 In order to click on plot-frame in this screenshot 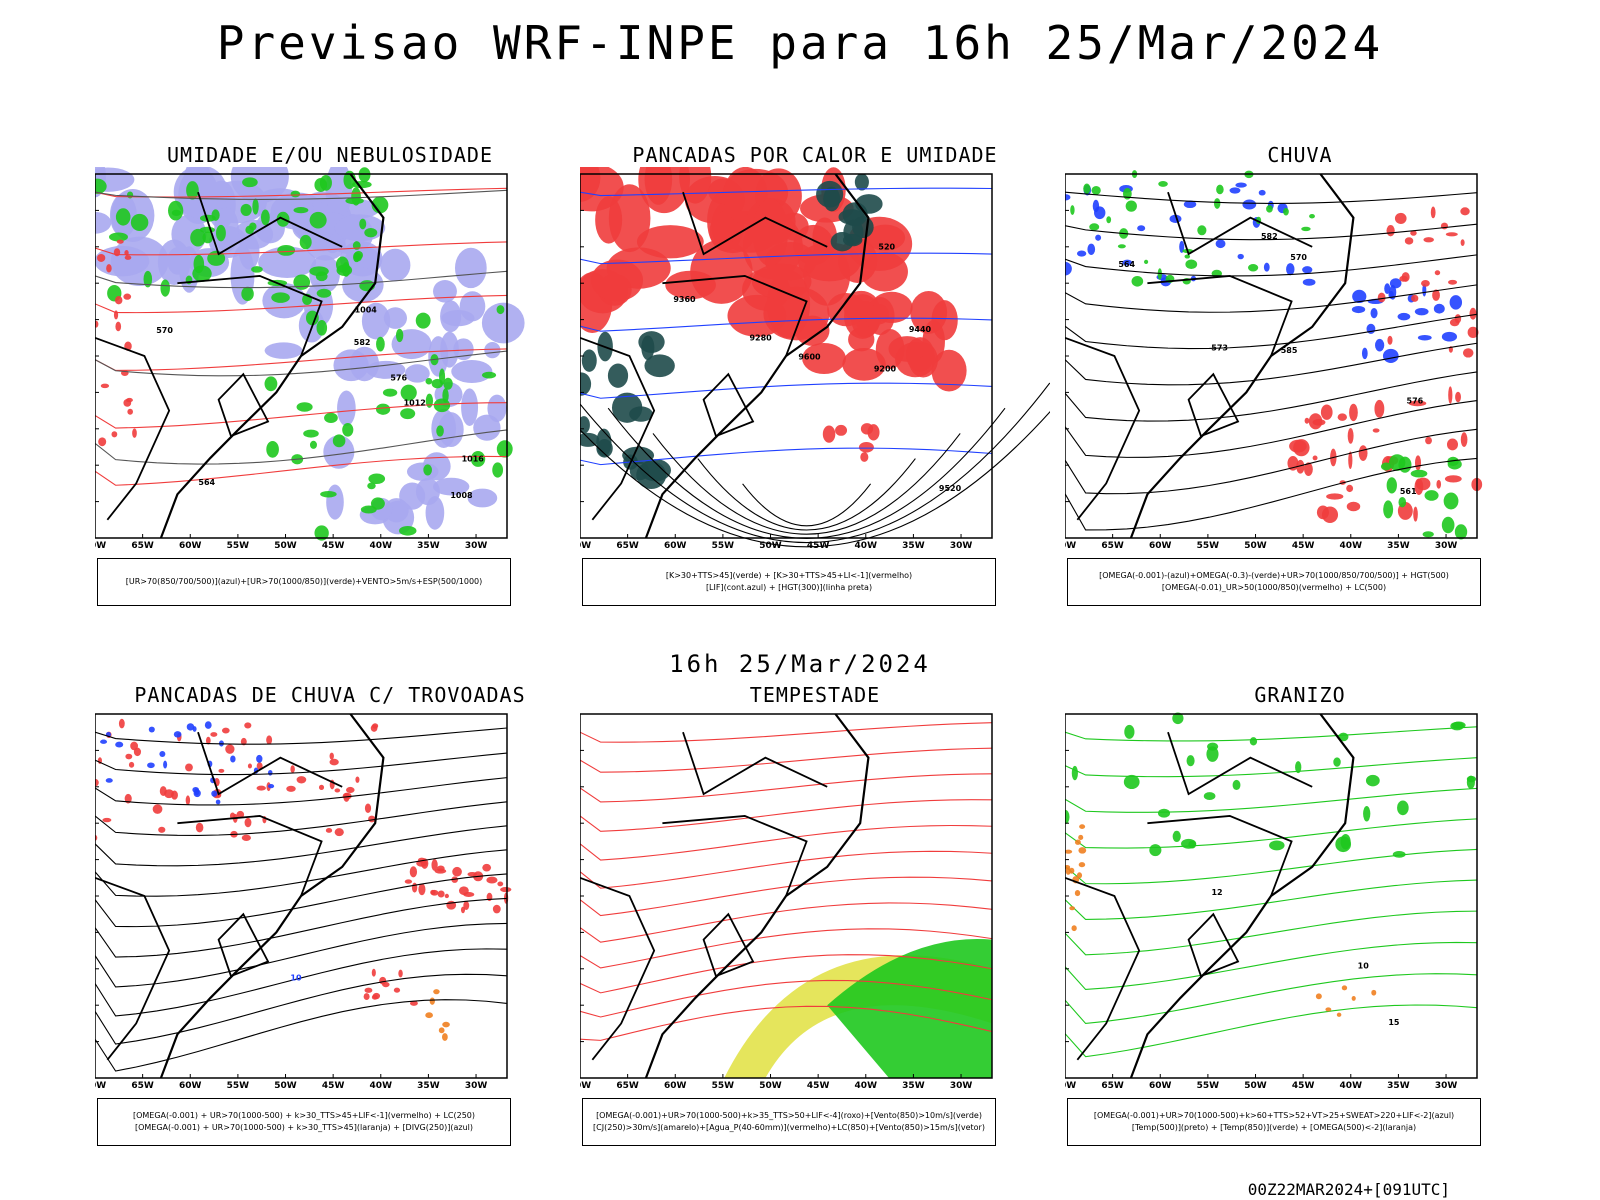, I will do `click(786, 896)`.